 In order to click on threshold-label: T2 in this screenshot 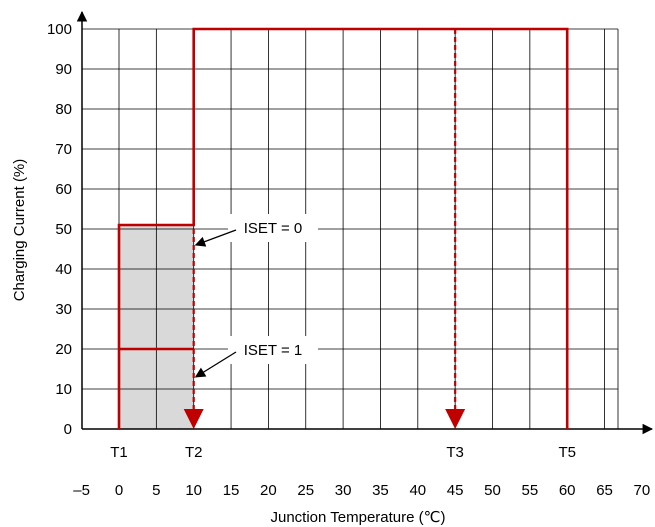, I will do `click(194, 452)`.